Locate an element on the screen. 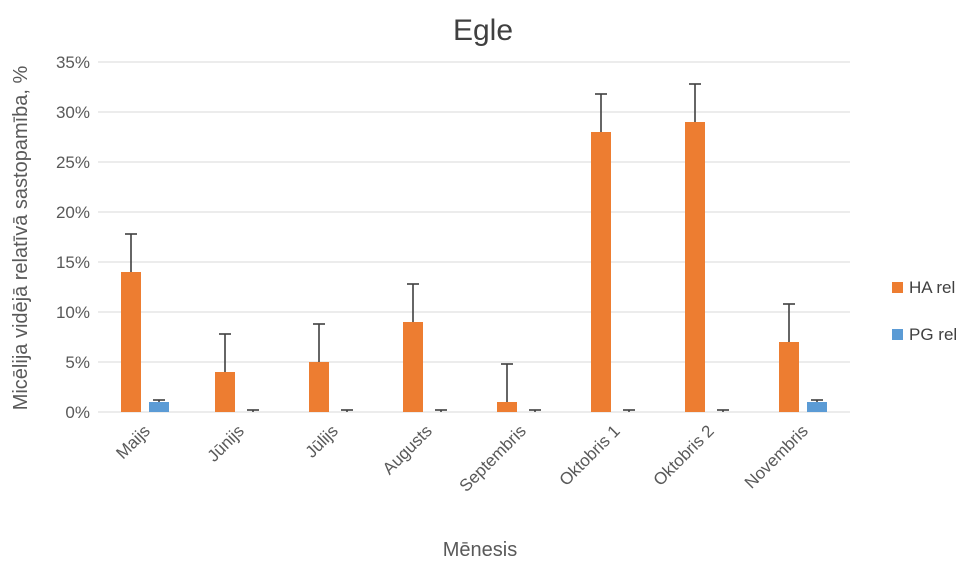 This screenshot has width=971, height=563. y-tick-label: 10% is located at coordinates (73, 312).